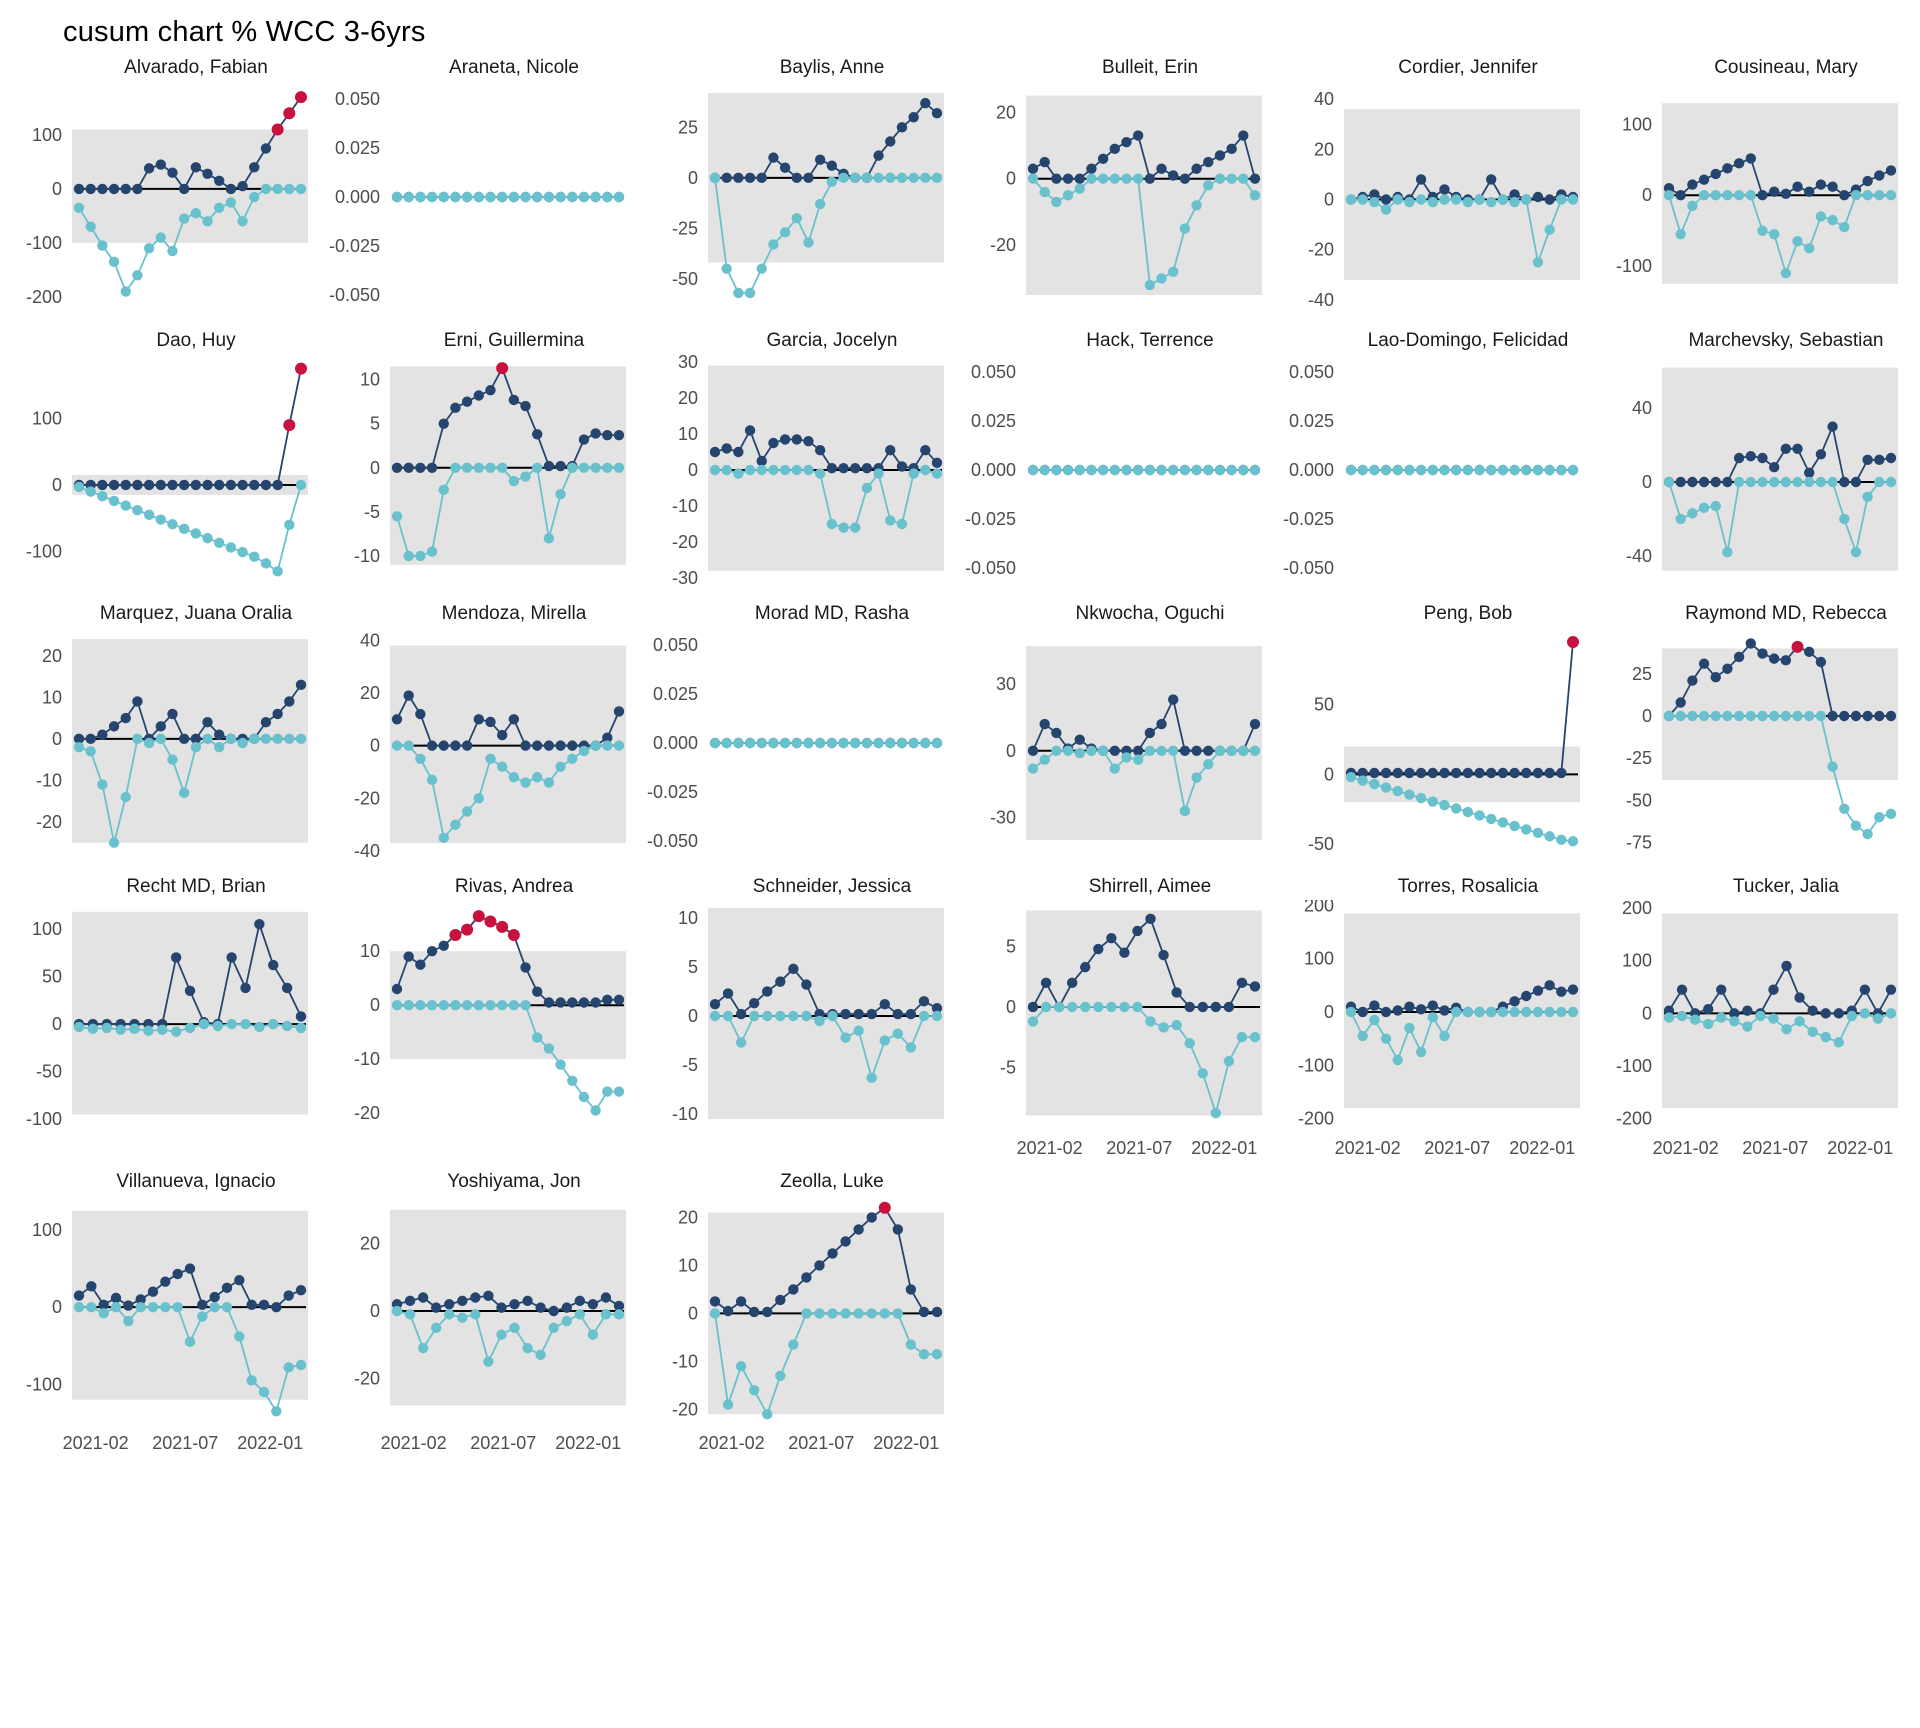 The image size is (1920, 1728). Describe the element at coordinates (1860, 1148) in the screenshot. I see `x-tick-label: 2022-01` at that location.